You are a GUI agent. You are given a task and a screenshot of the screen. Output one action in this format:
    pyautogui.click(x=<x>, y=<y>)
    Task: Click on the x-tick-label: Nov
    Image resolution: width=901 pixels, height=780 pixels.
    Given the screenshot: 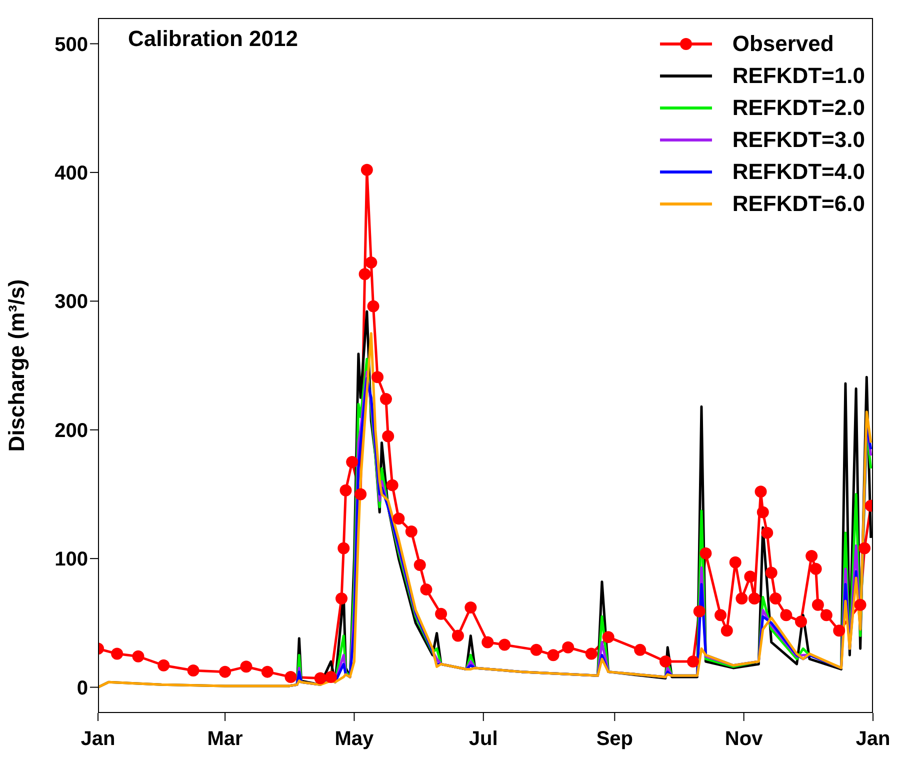 What is the action you would take?
    pyautogui.click(x=744, y=739)
    